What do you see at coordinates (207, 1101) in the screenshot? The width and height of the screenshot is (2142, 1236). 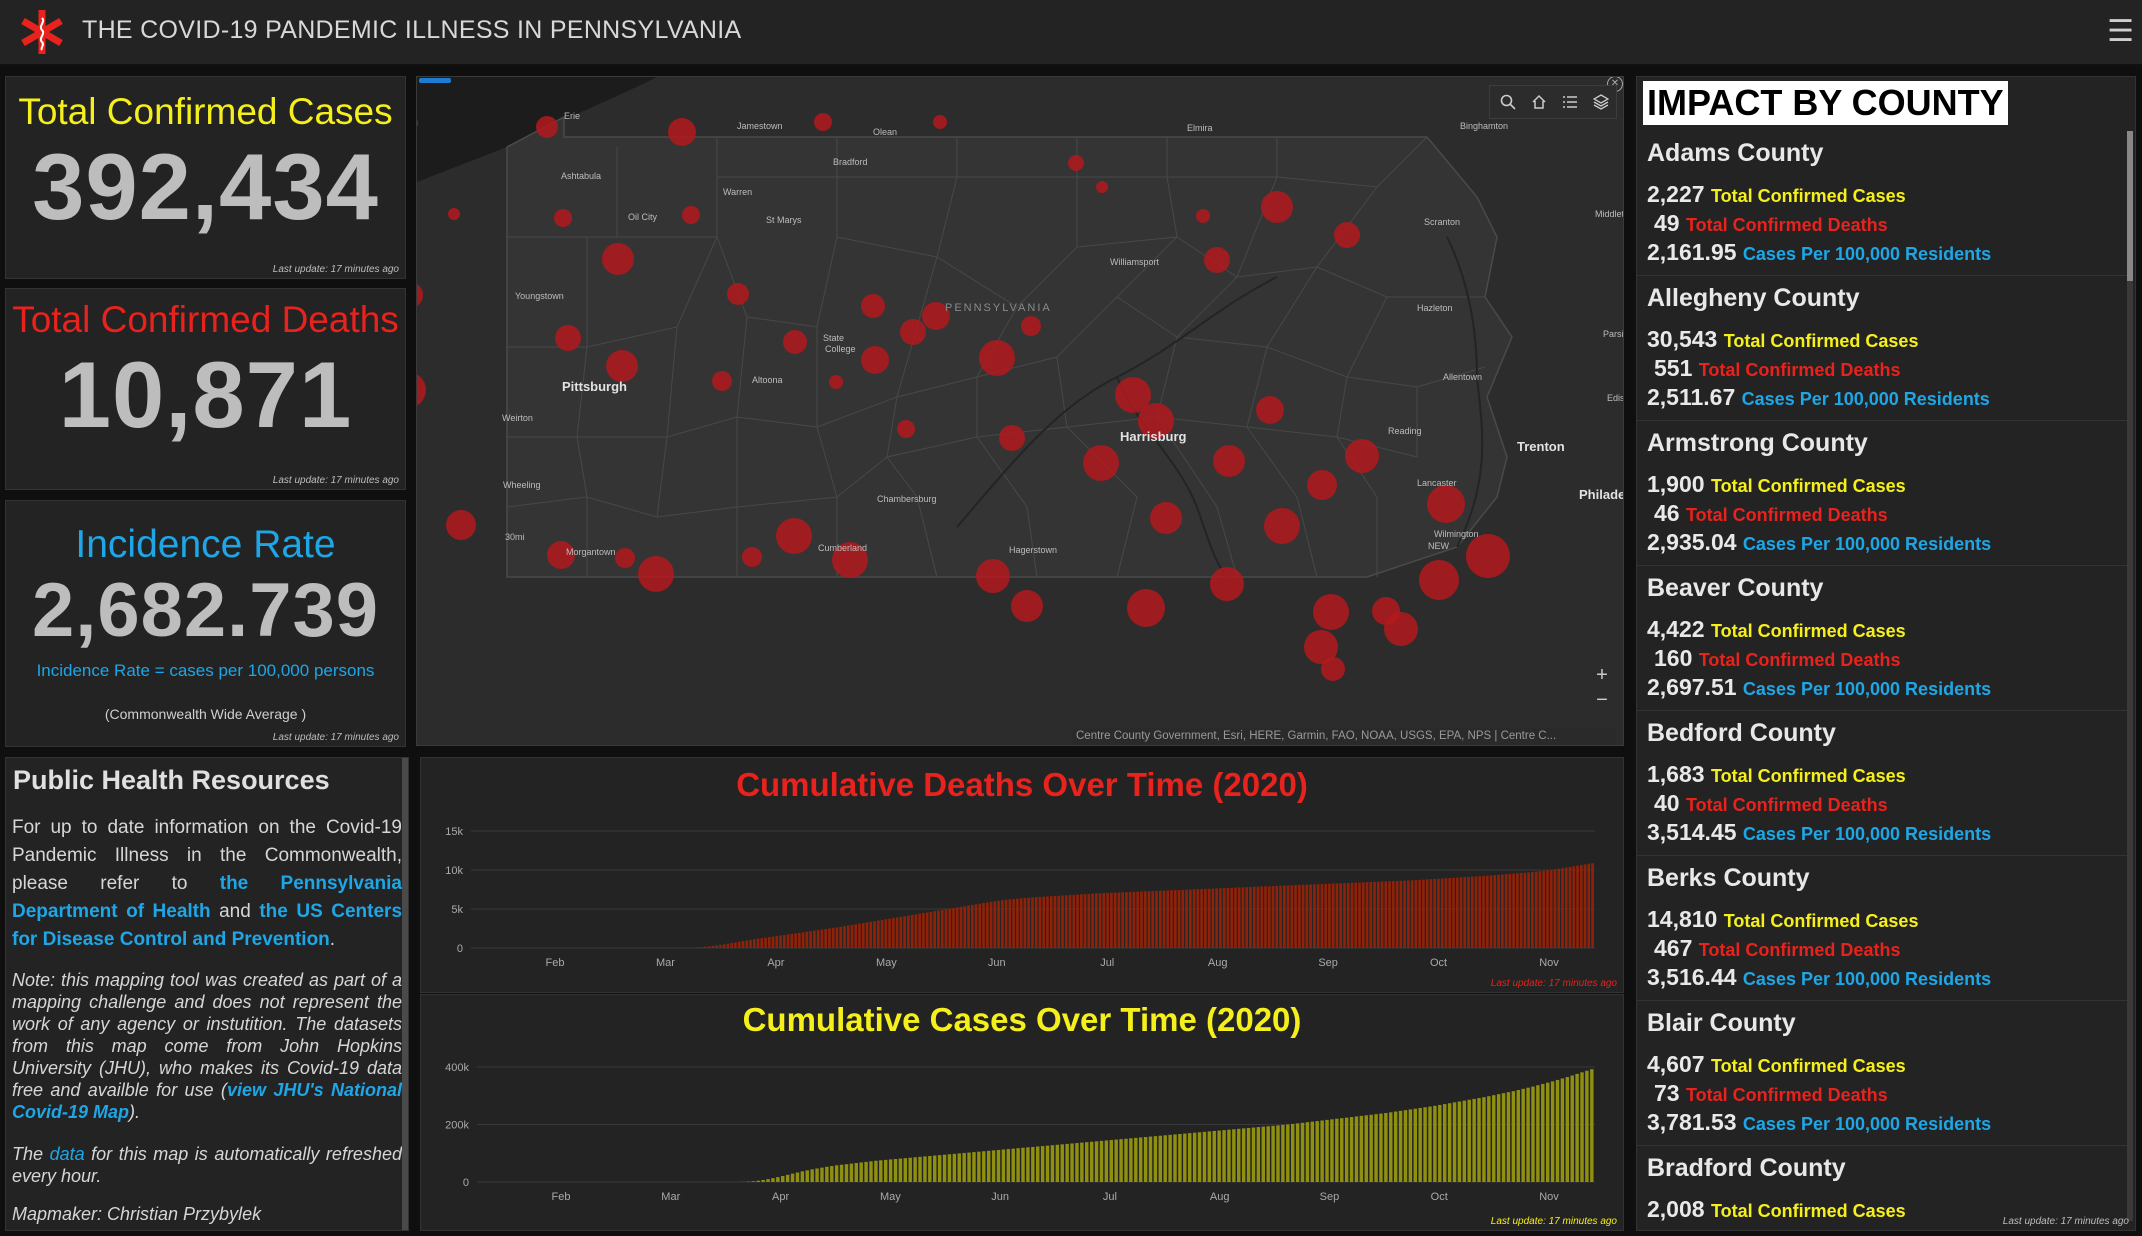 I see `jhu-map-link: view JHU's National Covid-19 Map` at bounding box center [207, 1101].